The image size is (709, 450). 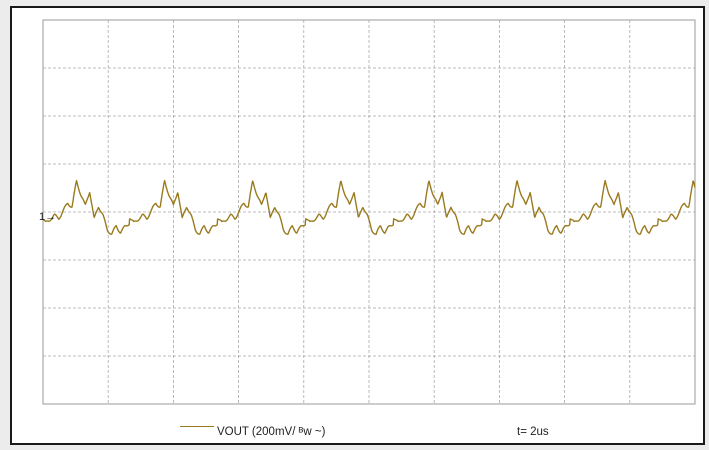 What do you see at coordinates (48, 217) in the screenshot?
I see `channel-reference-marker: 1→` at bounding box center [48, 217].